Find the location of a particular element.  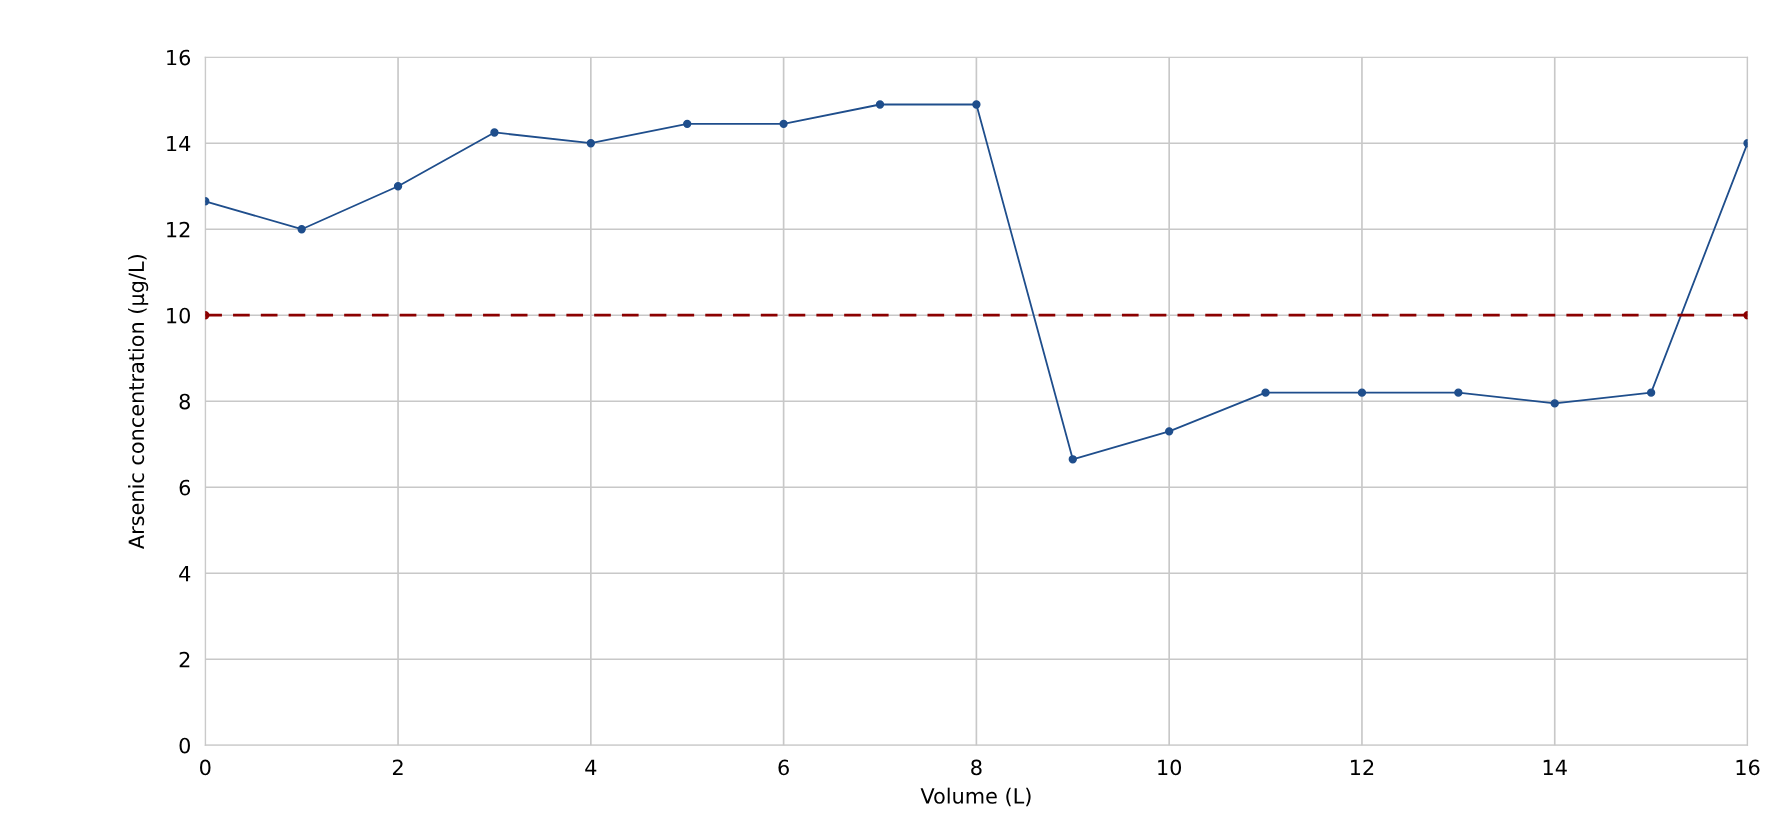

x-tick-label: 12 is located at coordinates (1362, 767).